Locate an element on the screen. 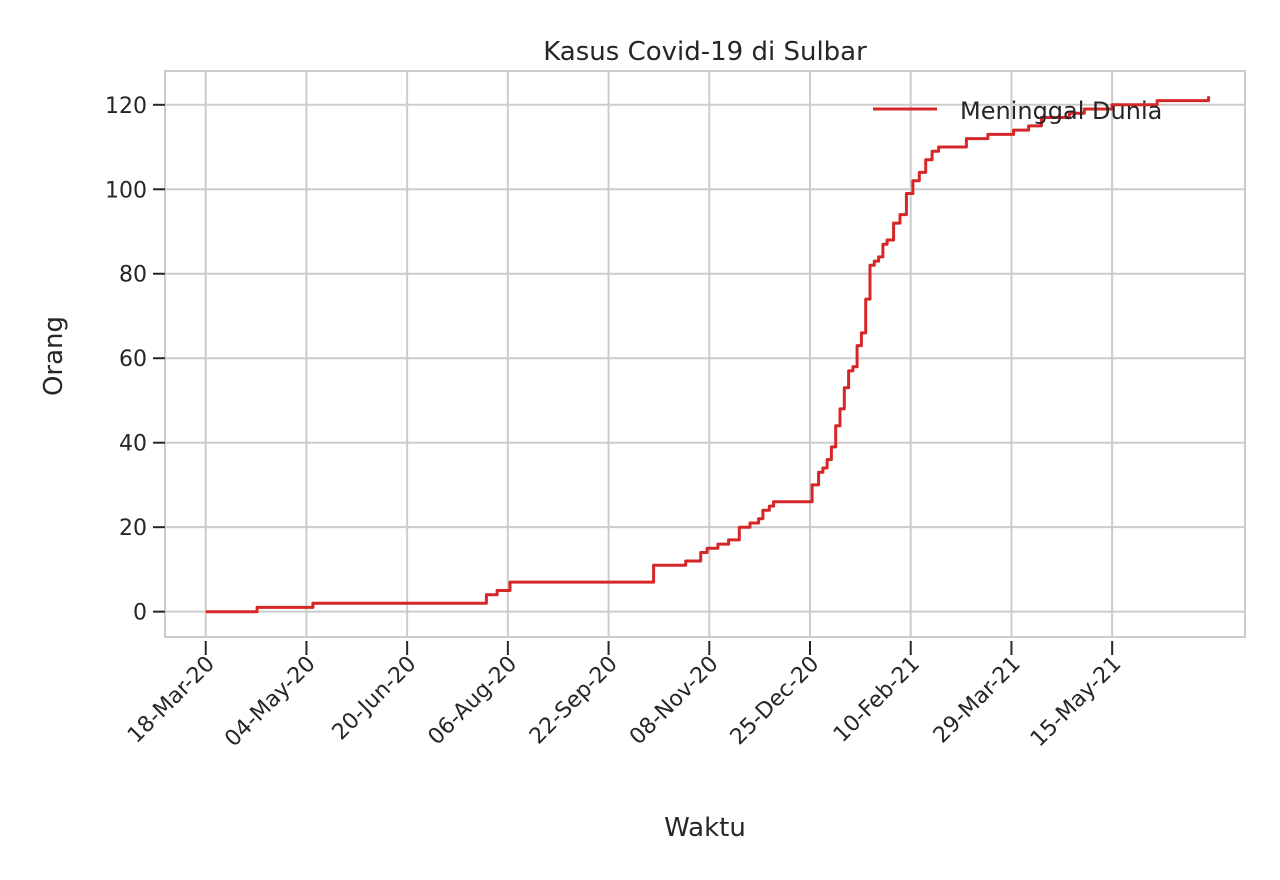 The width and height of the screenshot is (1280, 880). y-tick-label: 40 is located at coordinates (133, 444).